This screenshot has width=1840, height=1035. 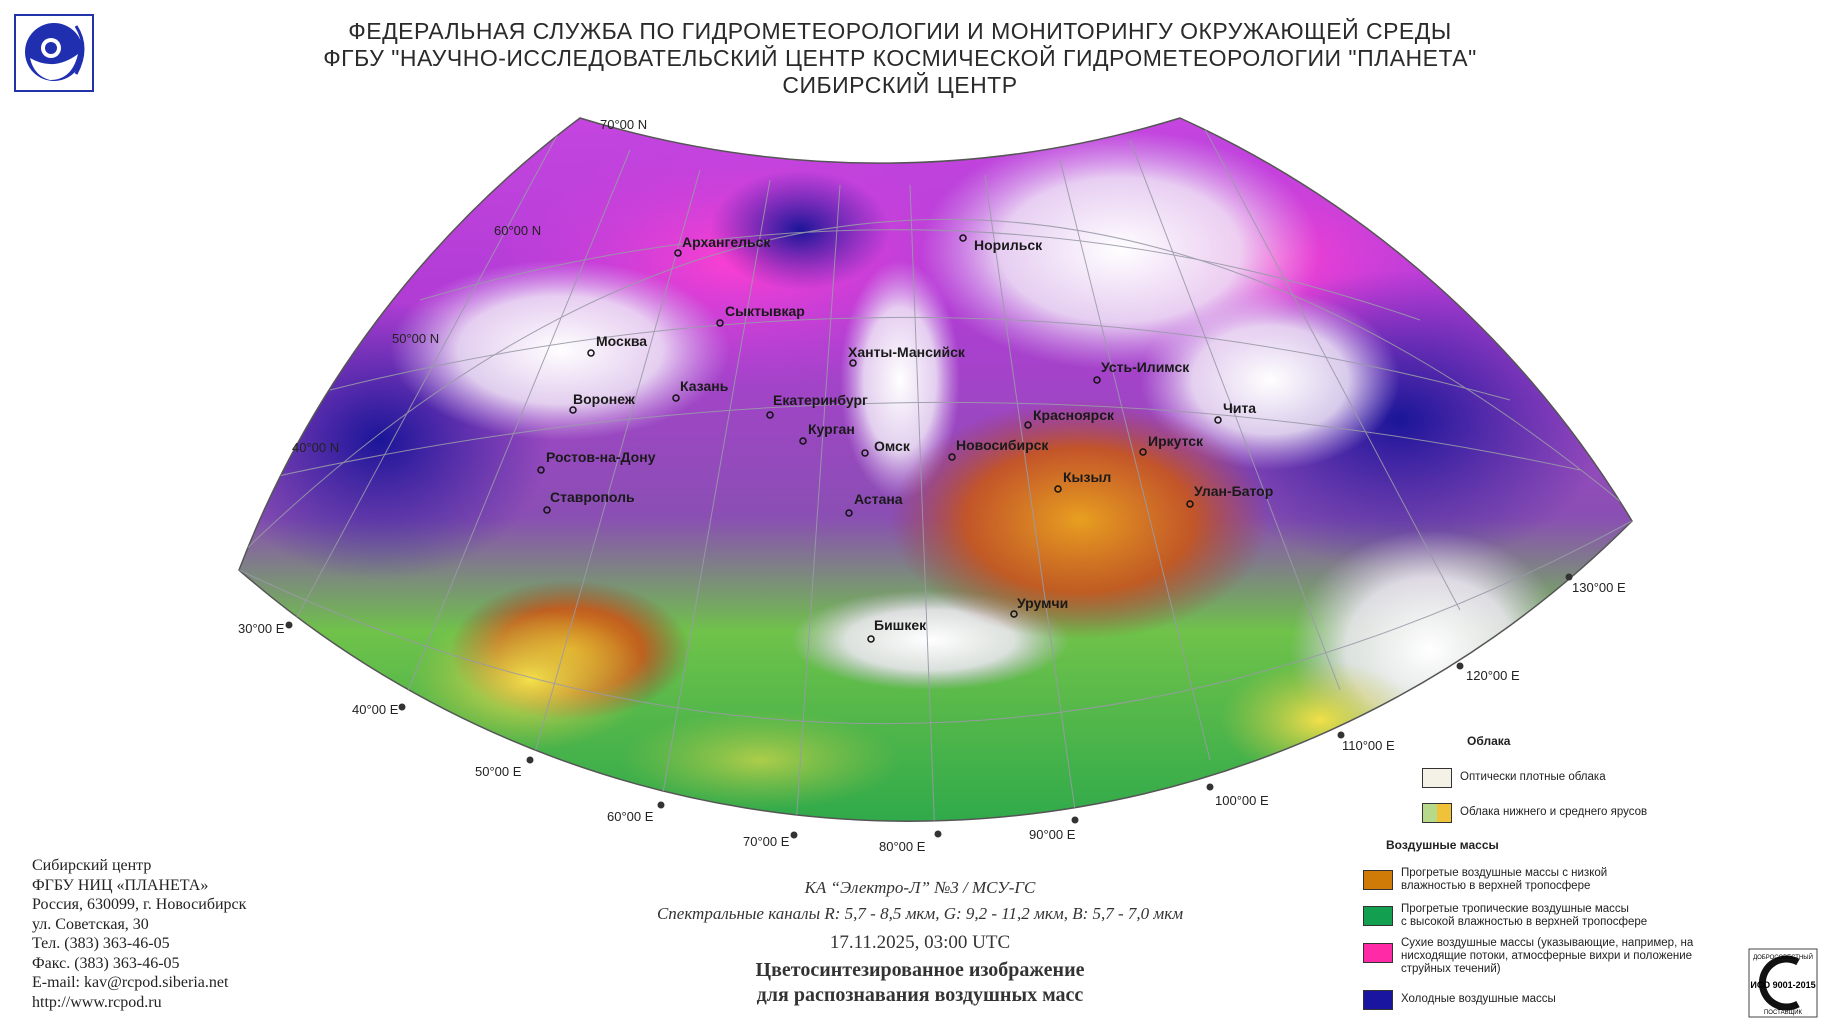 What do you see at coordinates (601, 457) in the screenshot?
I see `city-rostov-on-don: Ростов-на-Дону` at bounding box center [601, 457].